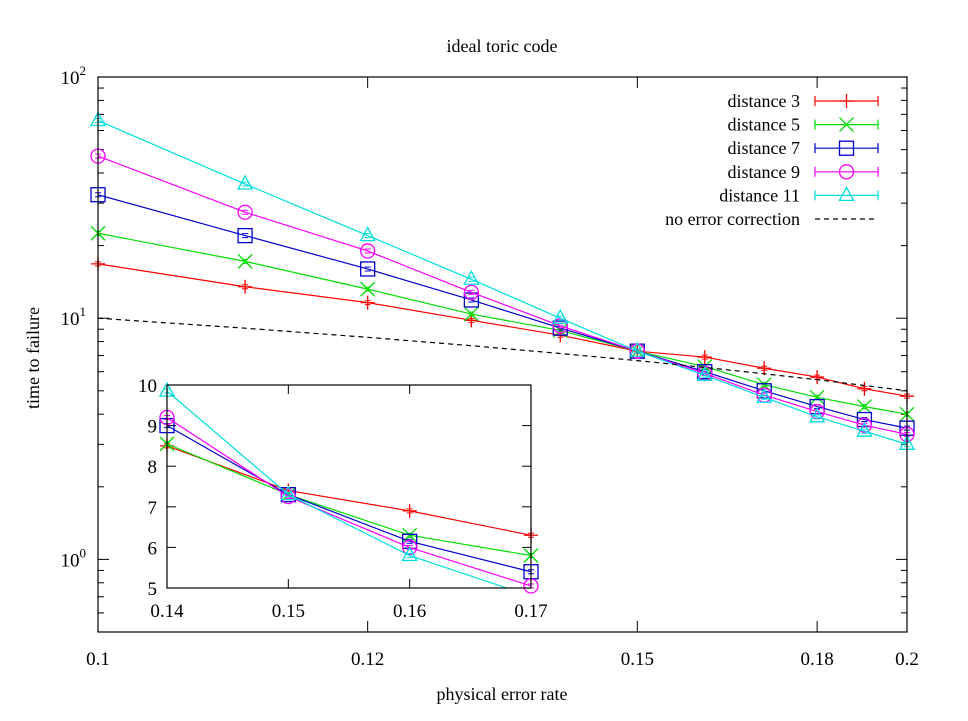 The height and width of the screenshot is (721, 968). I want to click on y-axis-title: time to failure, so click(33, 358).